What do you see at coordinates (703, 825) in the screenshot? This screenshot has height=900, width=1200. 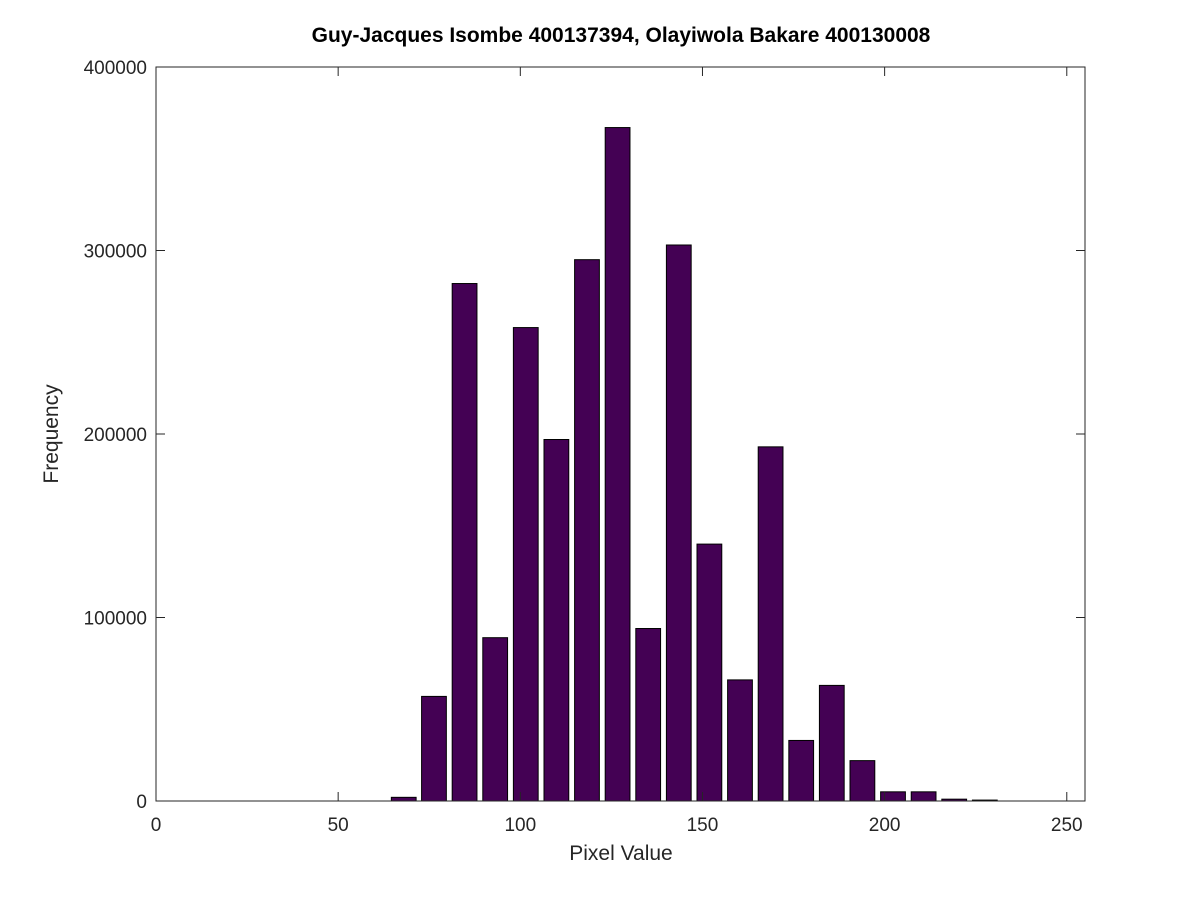 I see `x-tick-label-3: 150` at bounding box center [703, 825].